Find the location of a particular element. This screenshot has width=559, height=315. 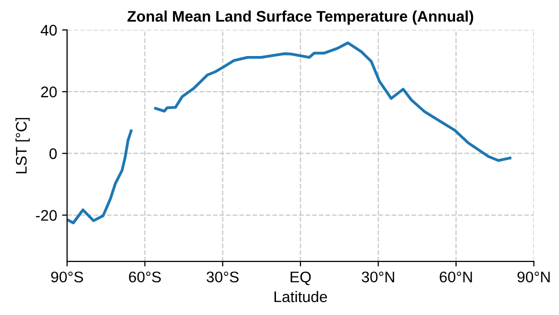

x-tick-label: 60°S is located at coordinates (145, 277).